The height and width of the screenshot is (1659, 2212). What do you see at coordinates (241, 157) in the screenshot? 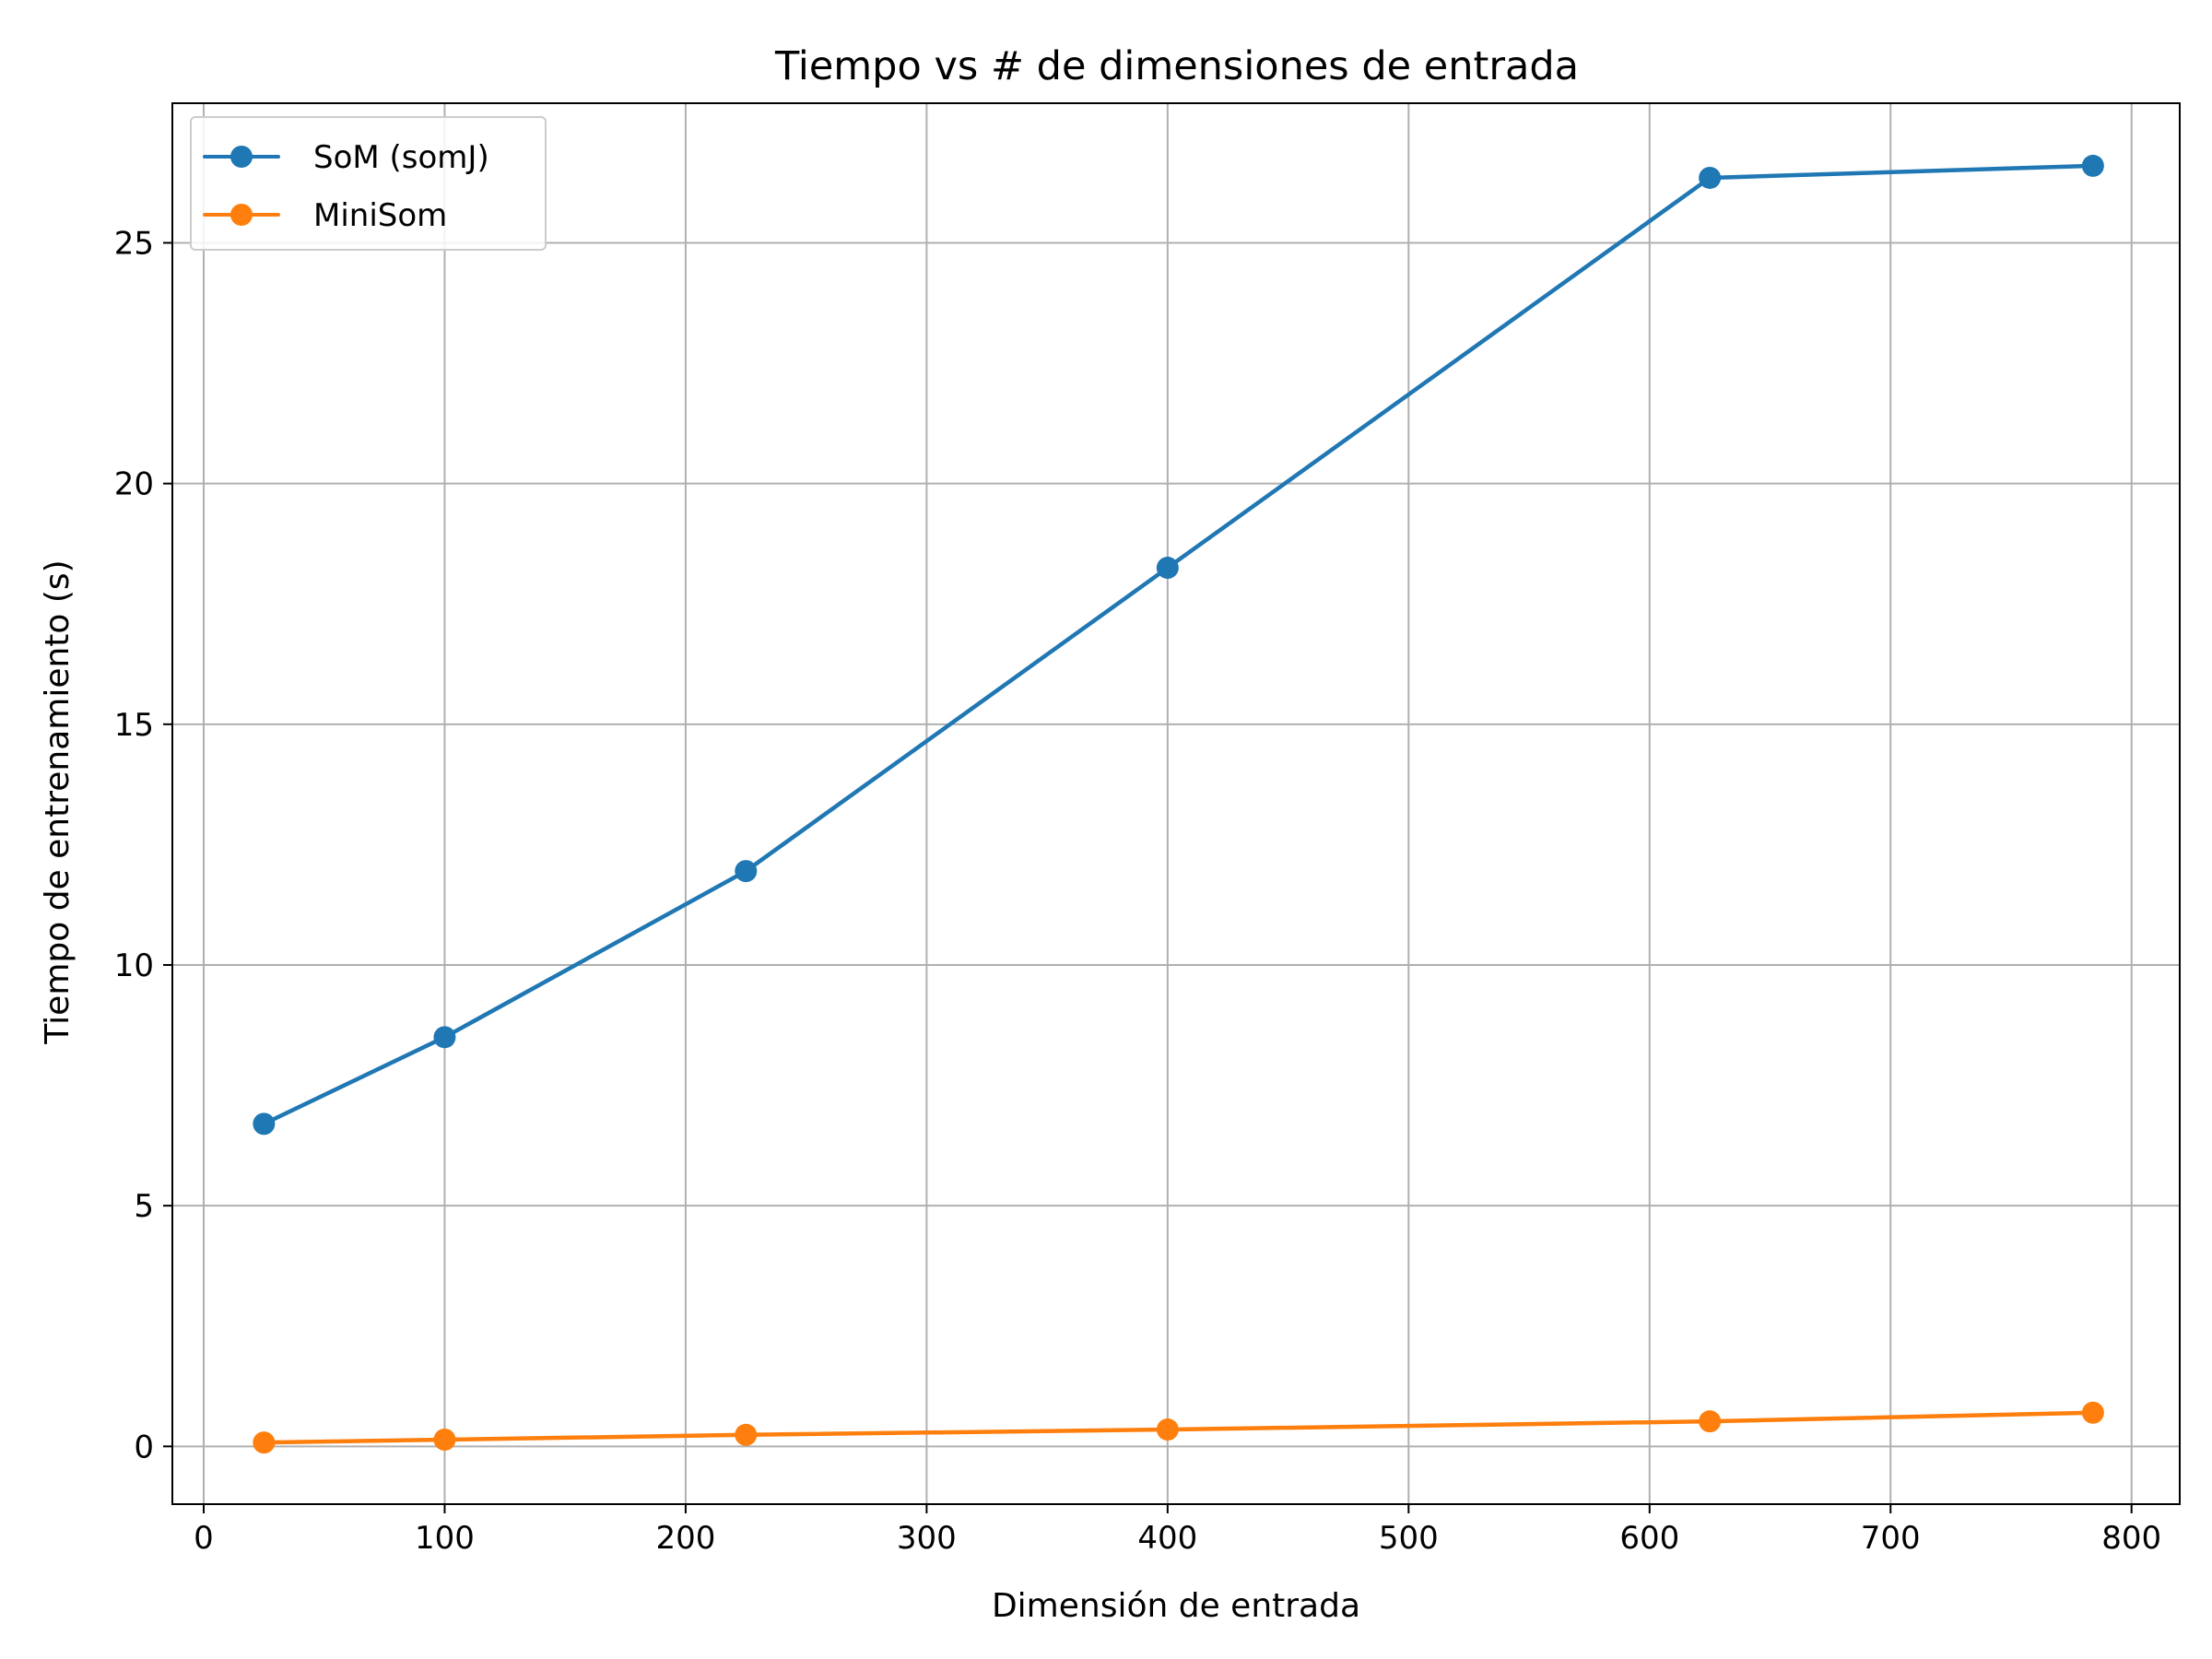
I see `legend-marker-somj` at bounding box center [241, 157].